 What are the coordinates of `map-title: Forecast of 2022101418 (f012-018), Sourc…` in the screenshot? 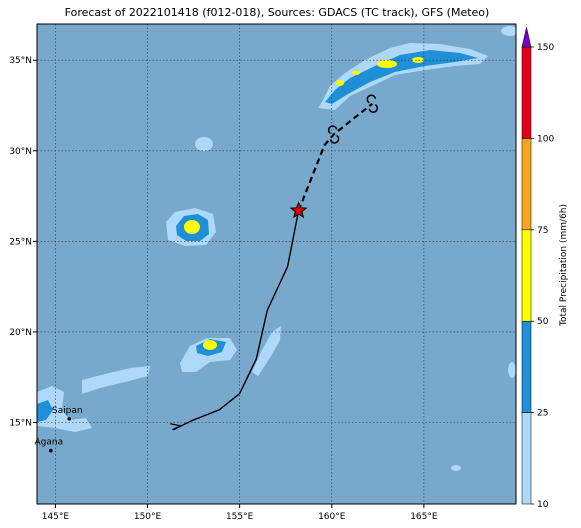 It's located at (277, 12).